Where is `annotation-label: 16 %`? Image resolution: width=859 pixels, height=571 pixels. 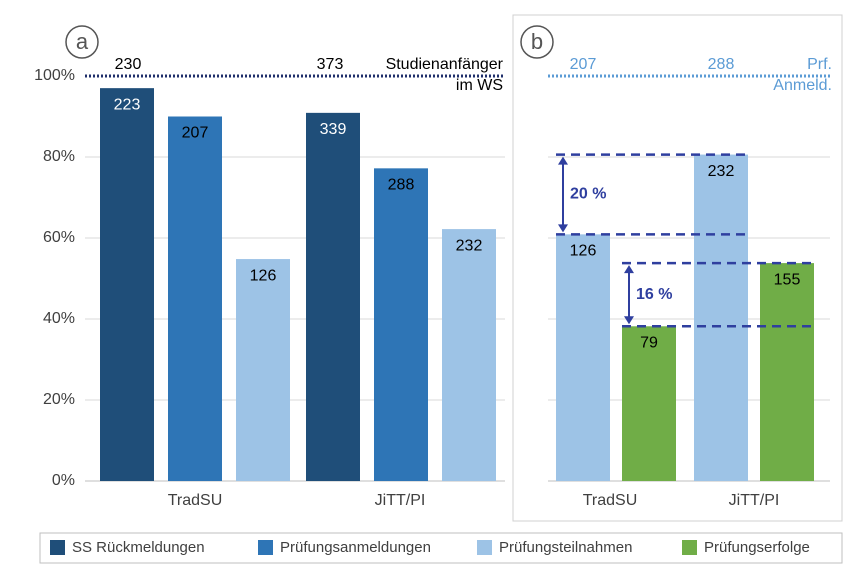 annotation-label: 16 % is located at coordinates (654, 294).